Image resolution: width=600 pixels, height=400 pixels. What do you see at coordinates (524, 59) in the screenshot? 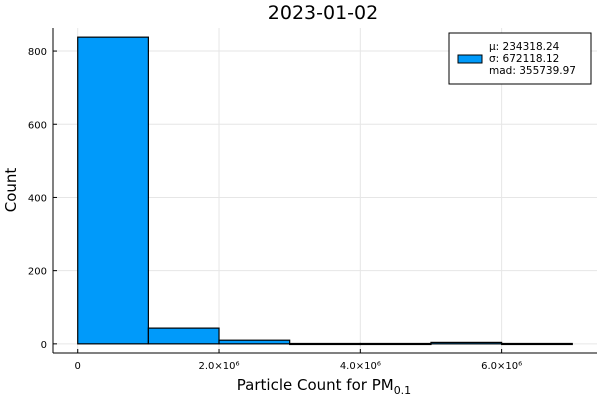
I see `legend-std: σ: 672118.12` at bounding box center [524, 59].